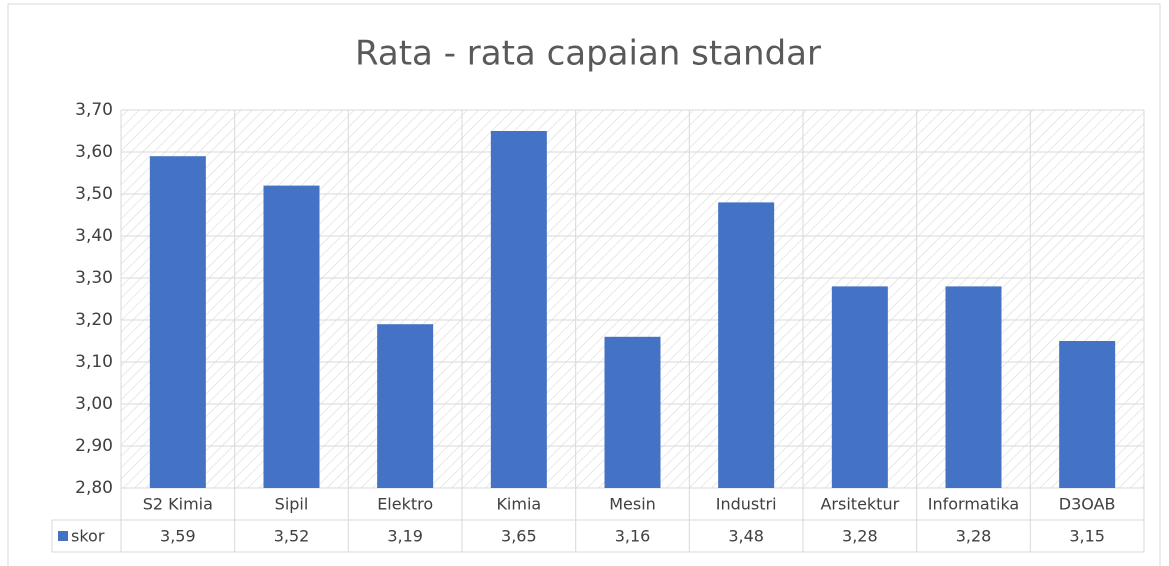  What do you see at coordinates (518, 504) in the screenshot?
I see `x-tick-label: Kimia` at bounding box center [518, 504].